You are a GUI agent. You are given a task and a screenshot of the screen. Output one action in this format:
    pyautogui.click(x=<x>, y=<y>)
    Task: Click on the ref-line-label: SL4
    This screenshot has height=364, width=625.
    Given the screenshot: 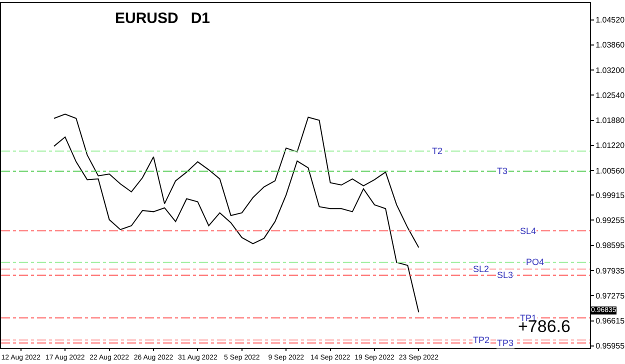 What is the action you would take?
    pyautogui.click(x=528, y=231)
    